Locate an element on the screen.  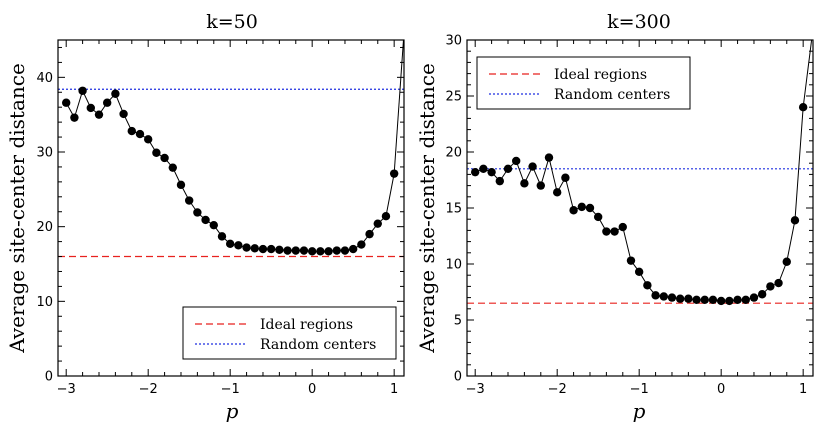
x-tick-label: 1 is located at coordinates (803, 389).